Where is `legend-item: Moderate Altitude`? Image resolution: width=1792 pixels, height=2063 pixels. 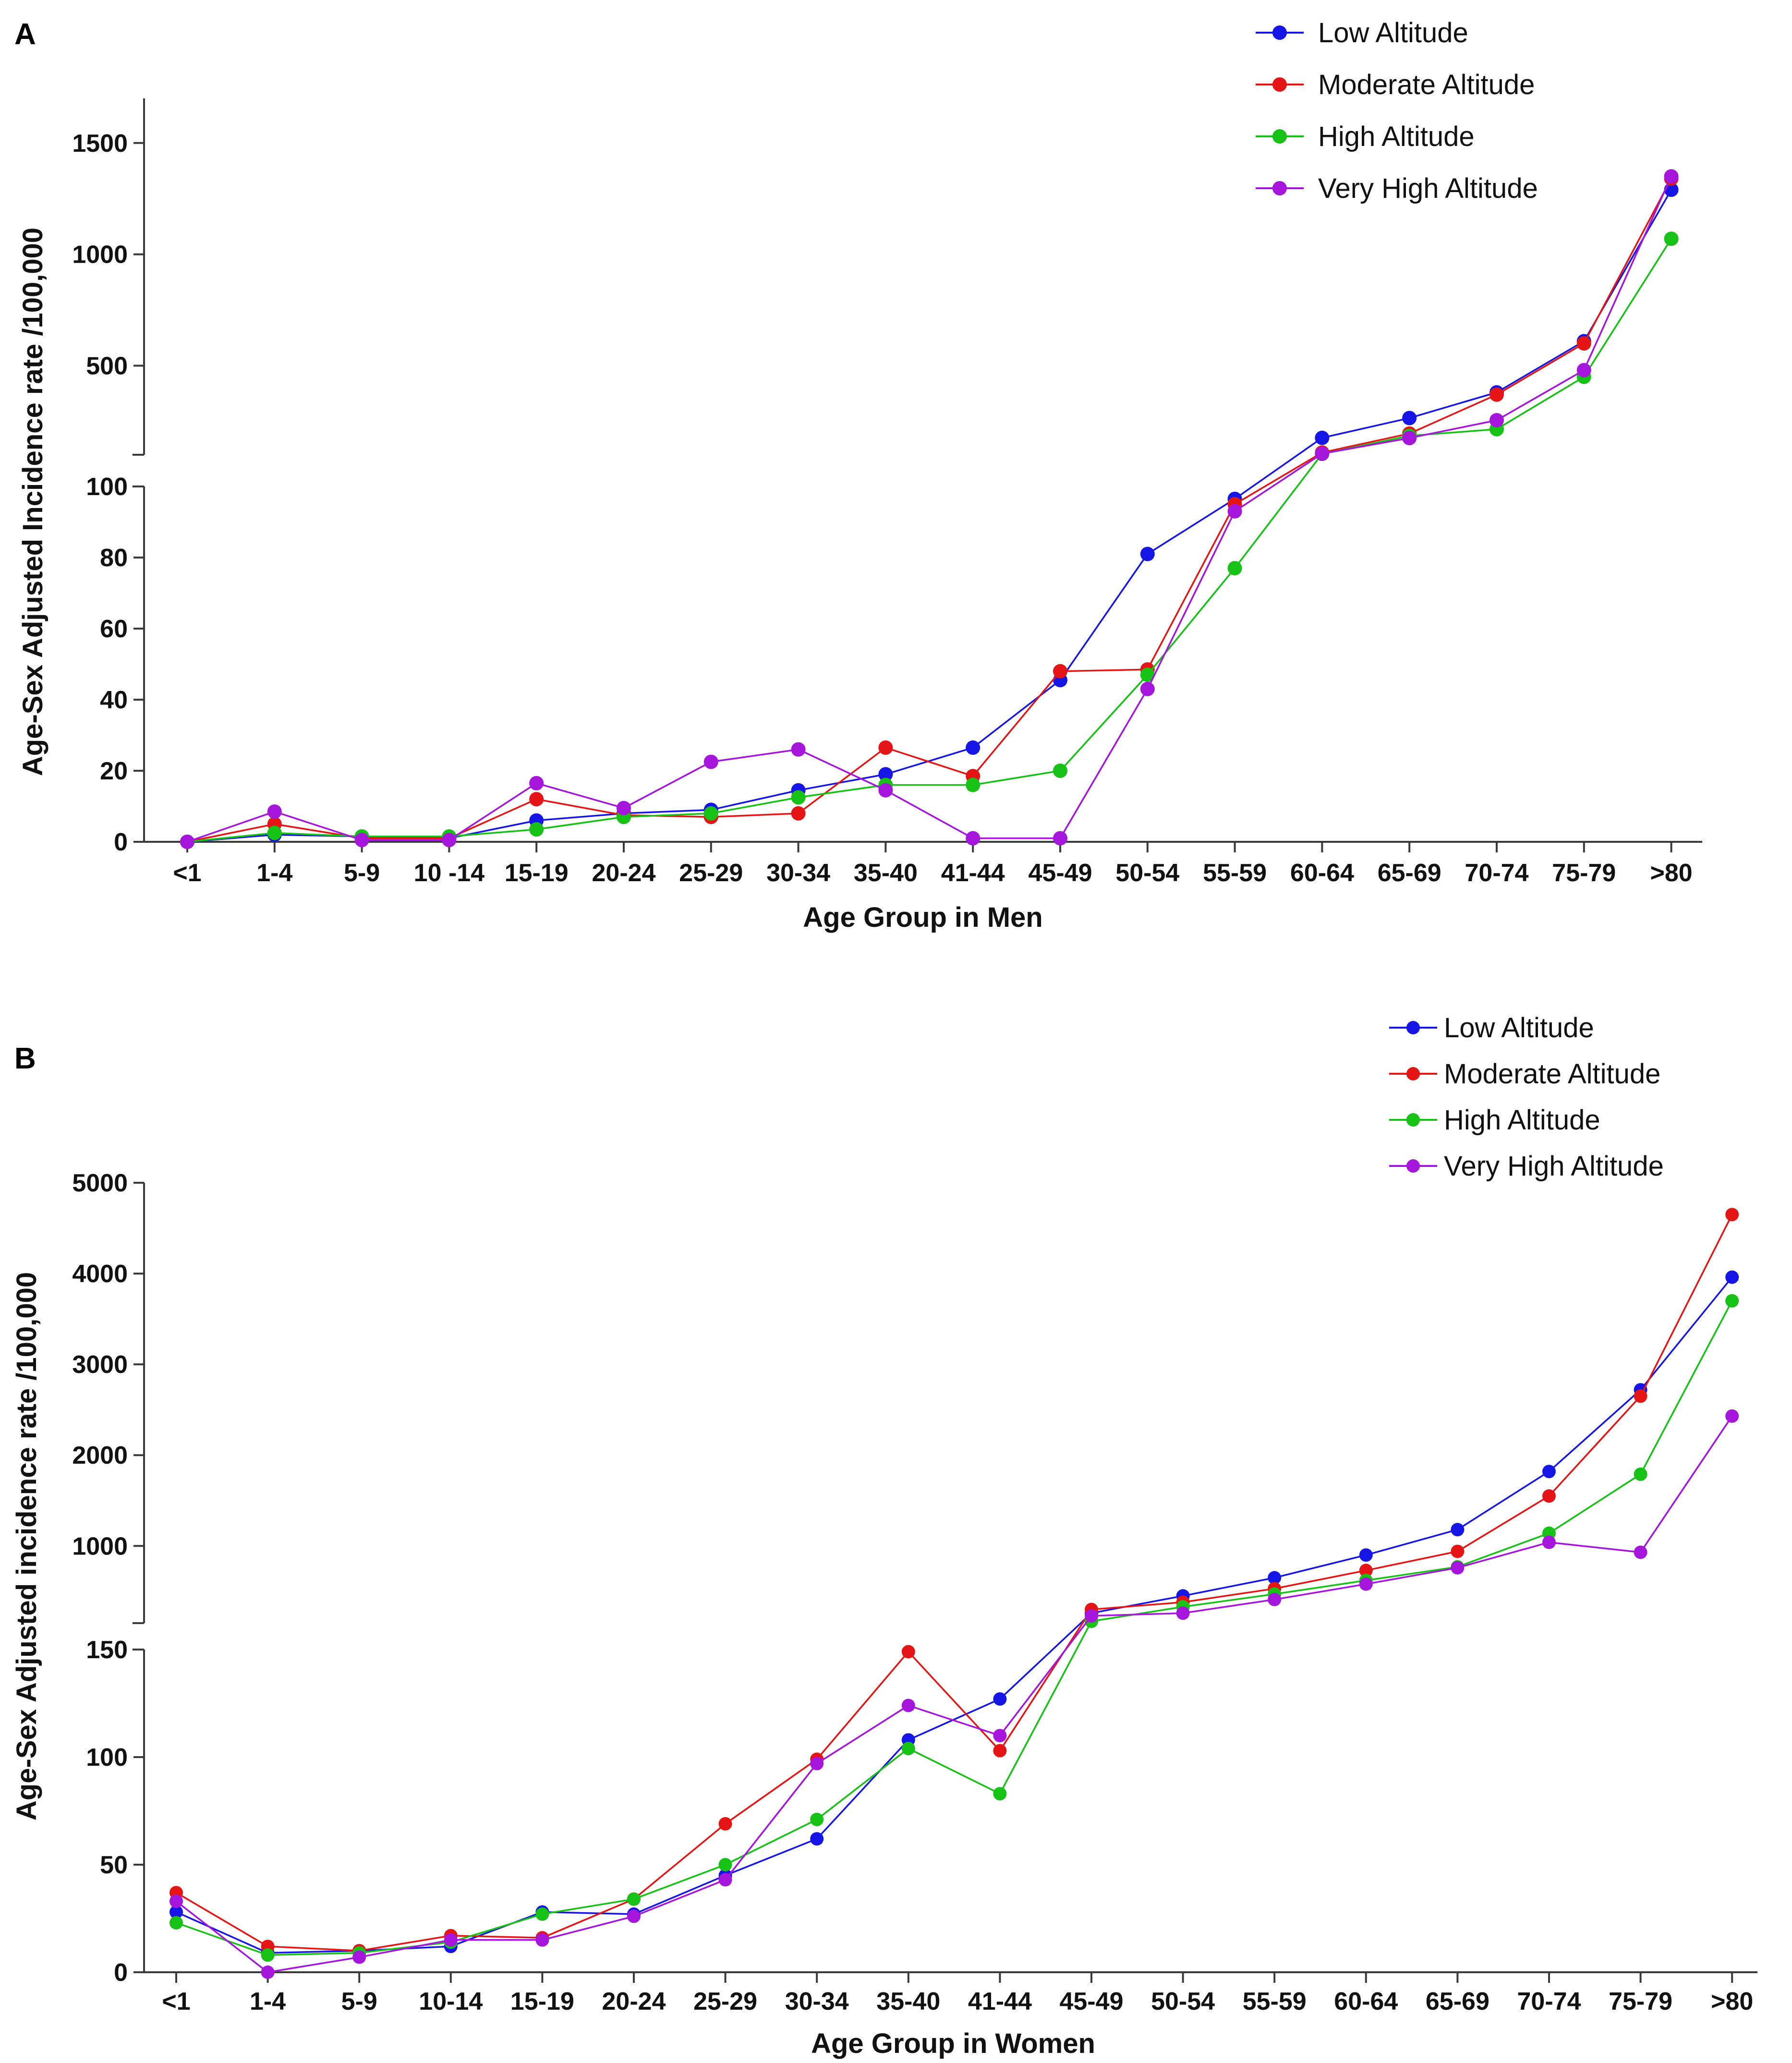
legend-item: Moderate Altitude is located at coordinates (1395, 84).